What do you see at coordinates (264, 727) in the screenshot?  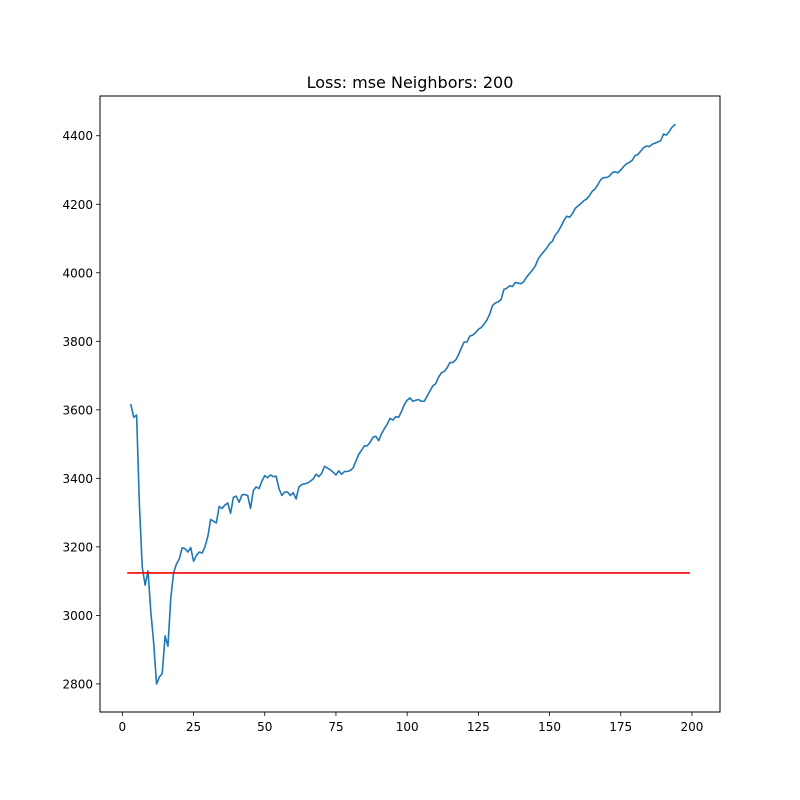 I see `x-tick-label: 50` at bounding box center [264, 727].